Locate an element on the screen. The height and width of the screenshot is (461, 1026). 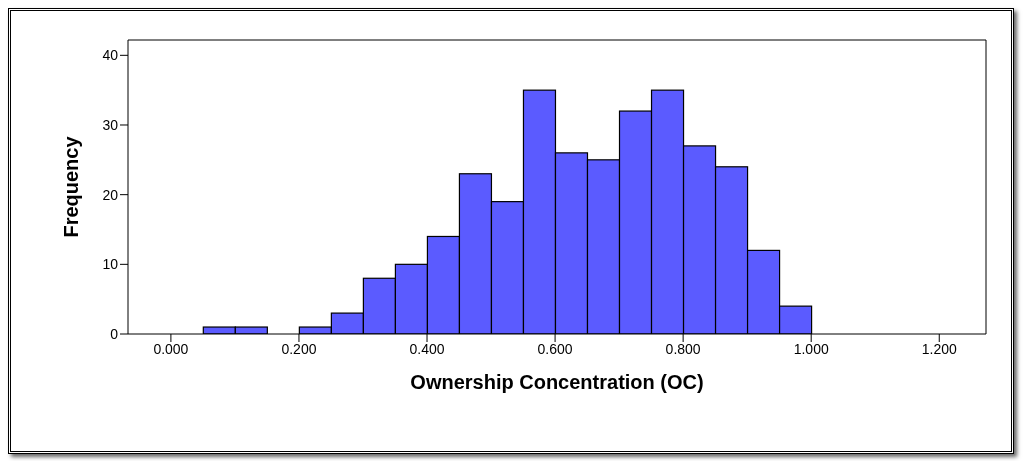
y-tick-label: 40 is located at coordinates (110, 55).